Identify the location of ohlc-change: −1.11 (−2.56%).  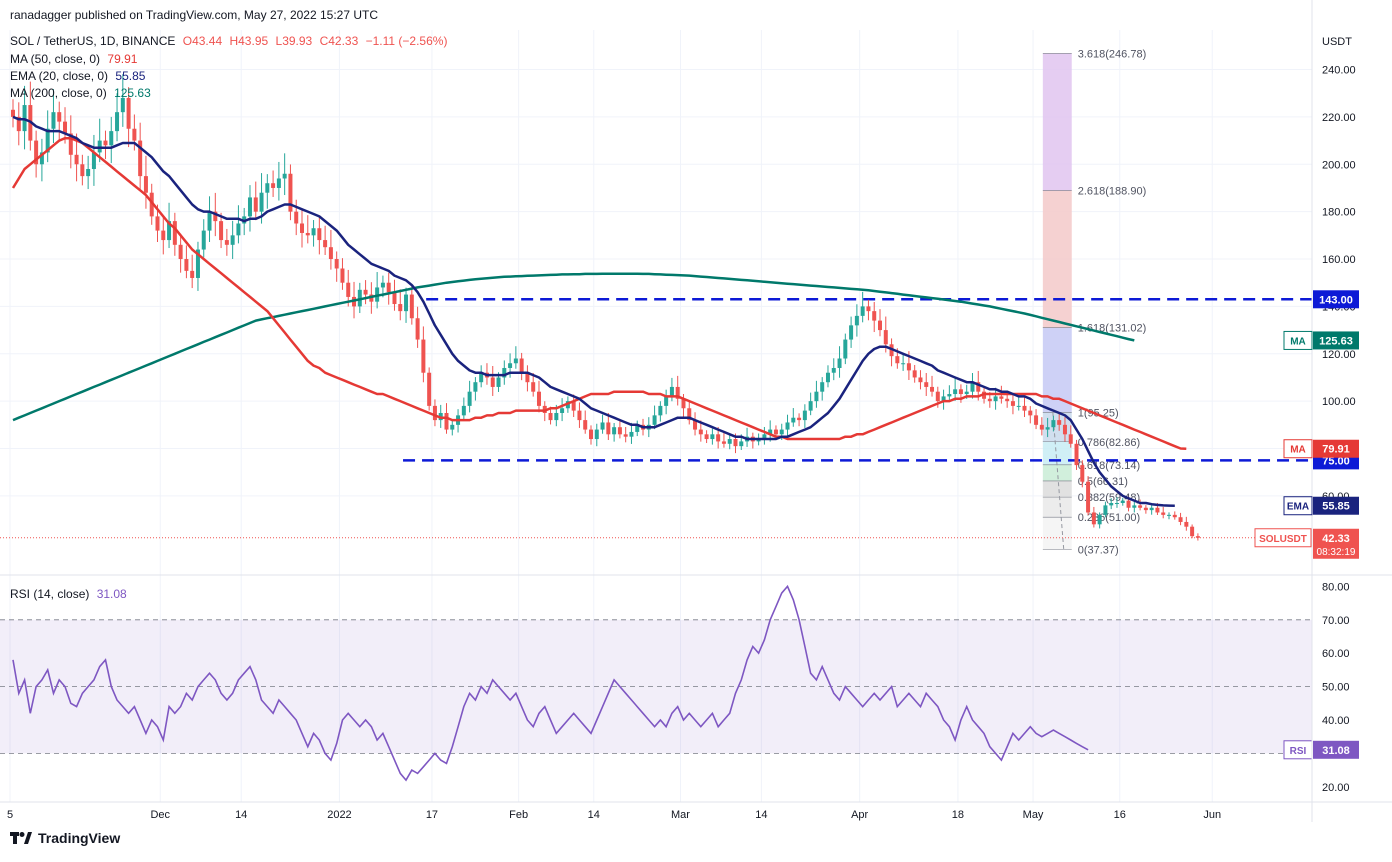
(406, 41).